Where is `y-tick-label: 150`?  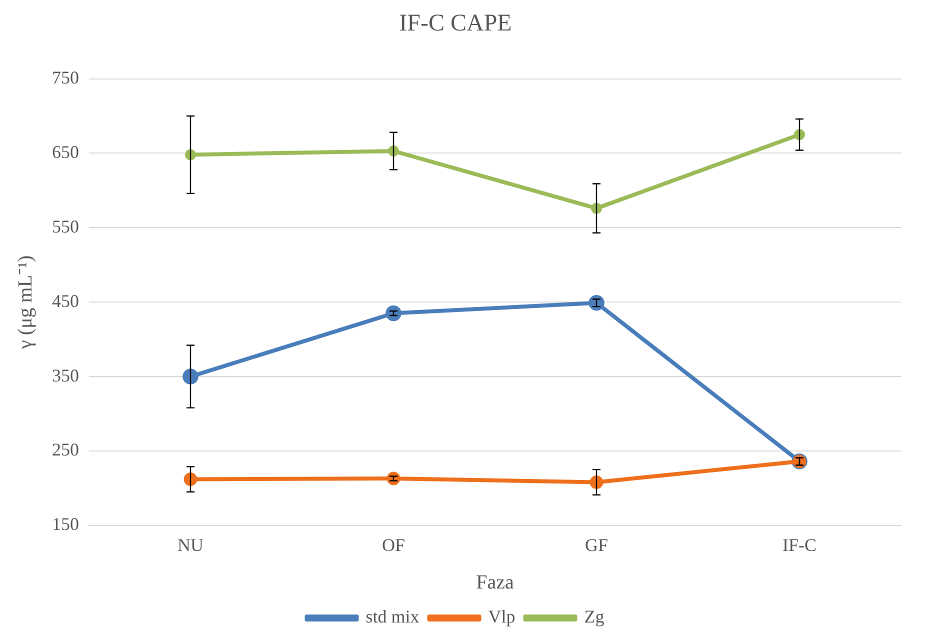 y-tick-label: 150 is located at coordinates (65, 524).